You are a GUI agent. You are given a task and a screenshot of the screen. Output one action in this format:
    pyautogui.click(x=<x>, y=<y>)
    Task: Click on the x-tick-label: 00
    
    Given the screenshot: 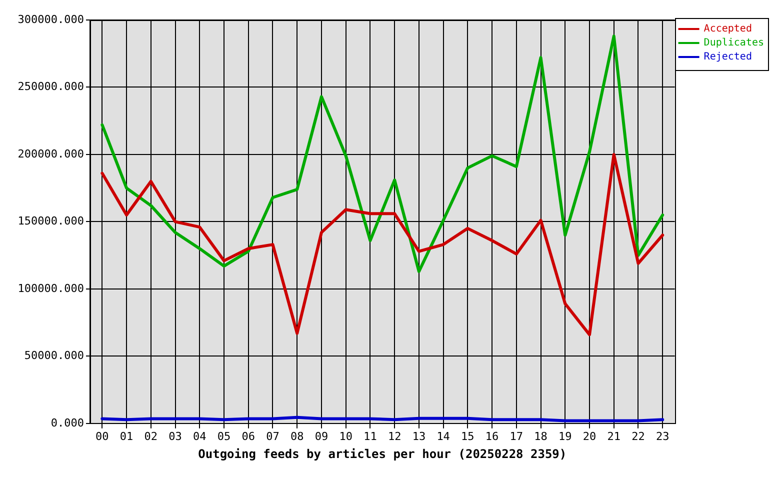 What is the action you would take?
    pyautogui.click(x=102, y=436)
    